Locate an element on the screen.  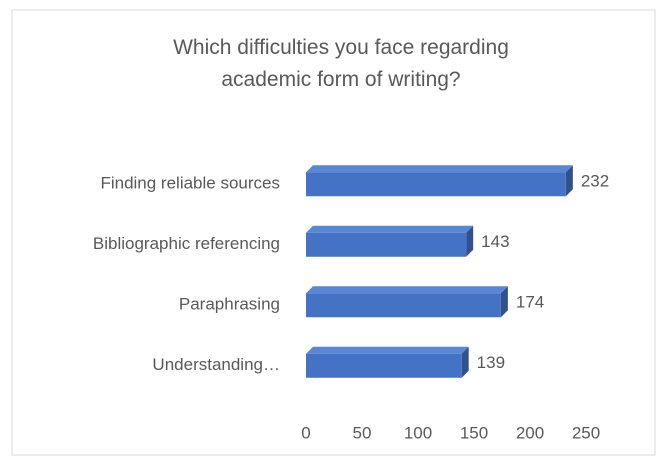
x-tick-label: 50 is located at coordinates (362, 432).